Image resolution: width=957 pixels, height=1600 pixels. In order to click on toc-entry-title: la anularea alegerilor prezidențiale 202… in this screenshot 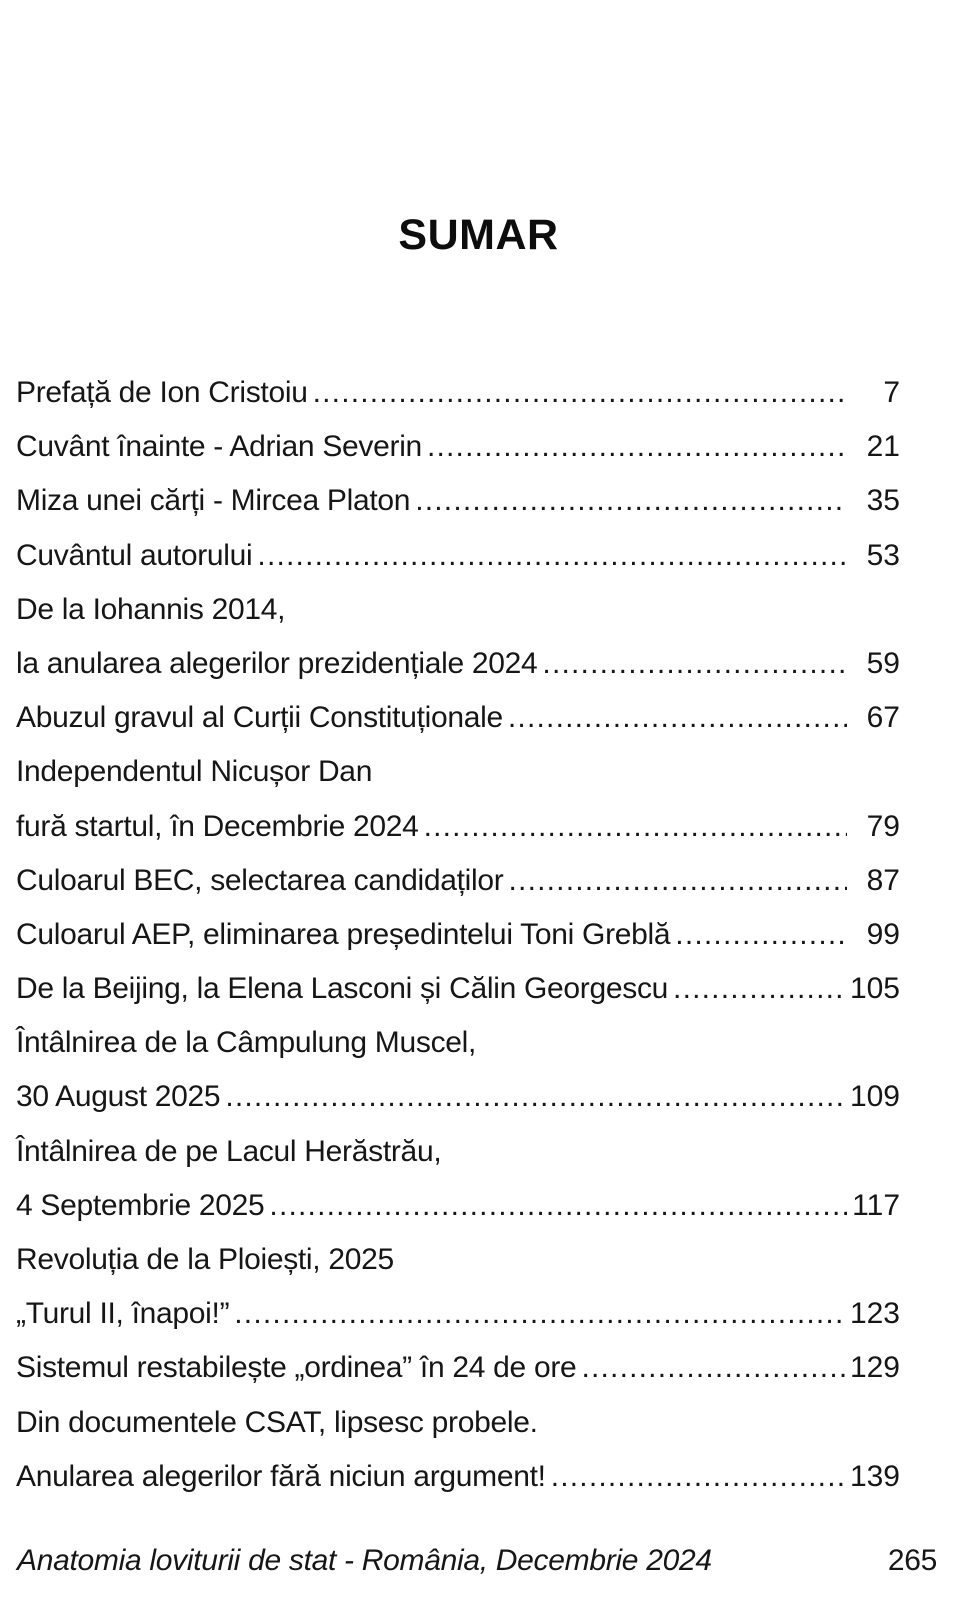, I will do `click(277, 663)`.